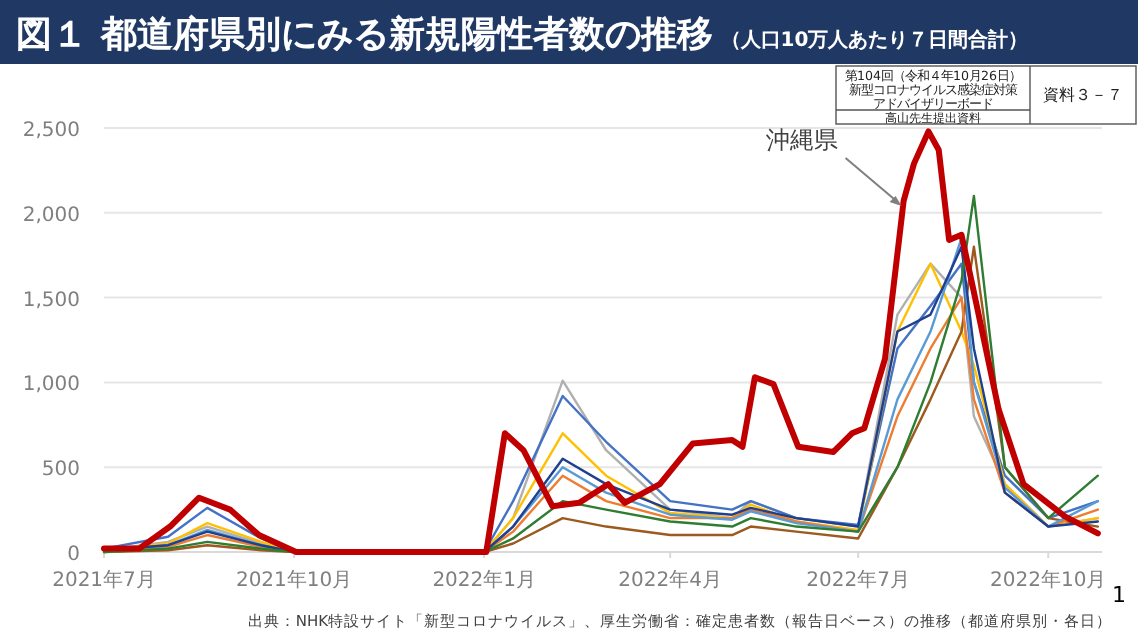 This screenshot has width=1138, height=640. I want to click on y-tick-label: 1,000, so click(51, 385).